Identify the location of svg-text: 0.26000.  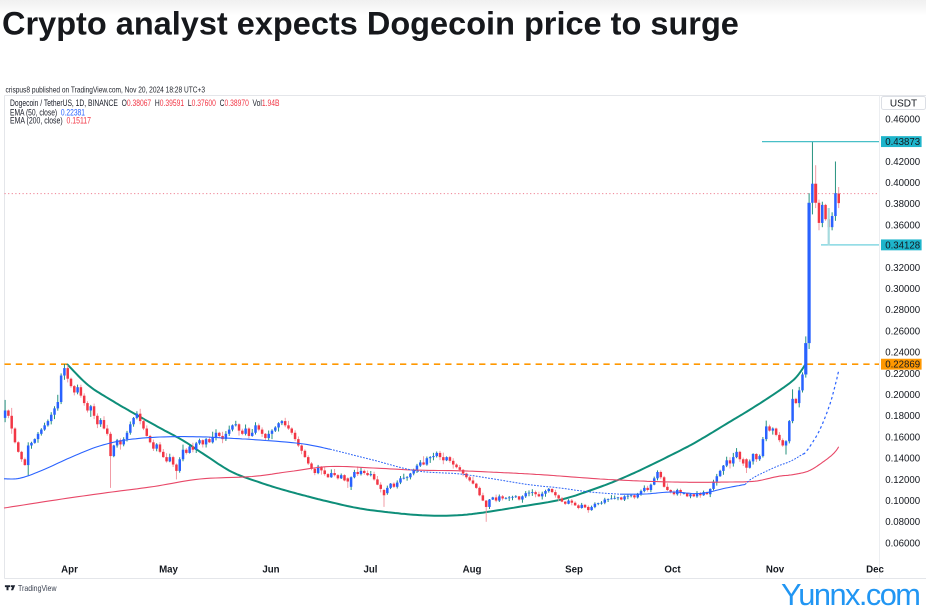
(902, 331).